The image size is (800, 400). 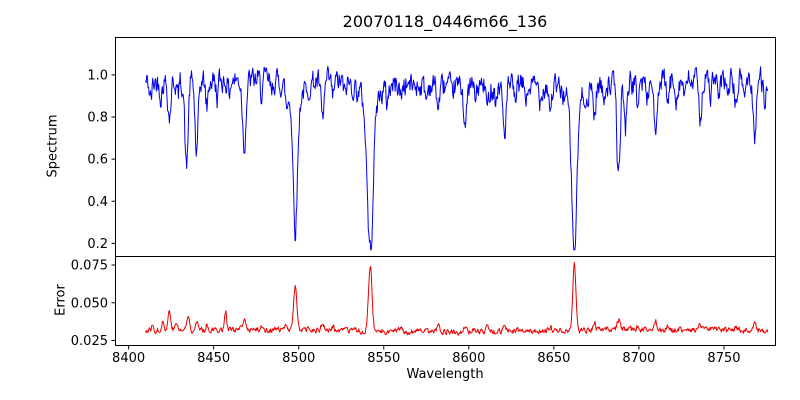 I want to click on spectrum-y-tick-label: 0.6, so click(x=97, y=160).